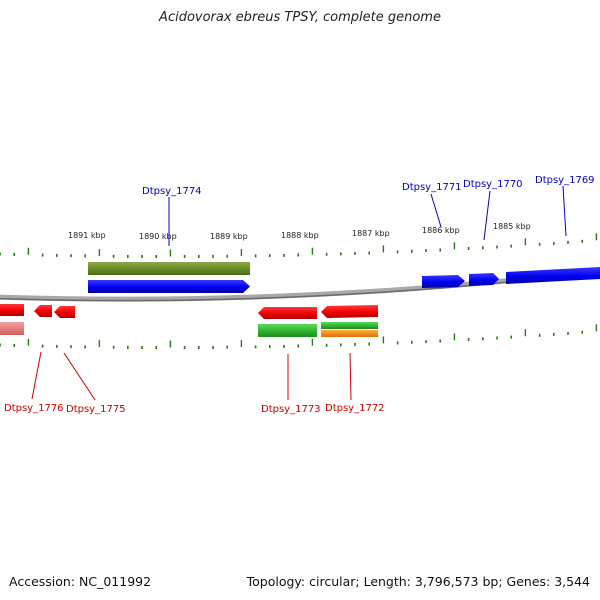 This screenshot has width=600, height=600. Describe the element at coordinates (512, 226) in the screenshot. I see `kbp-label-1885: 1885 kbp` at that location.